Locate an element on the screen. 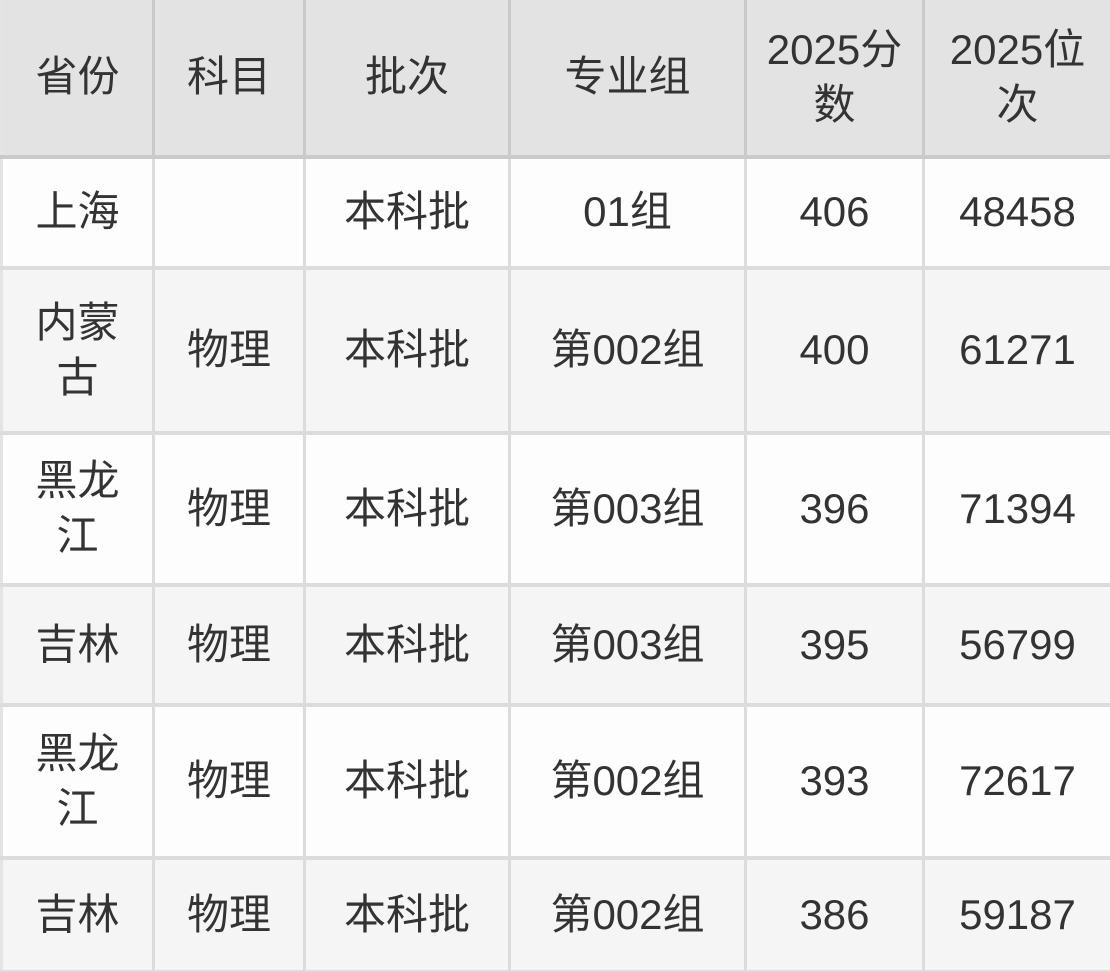 This screenshot has height=972, width=1110. cell-rank: 61271 is located at coordinates (1016, 350).